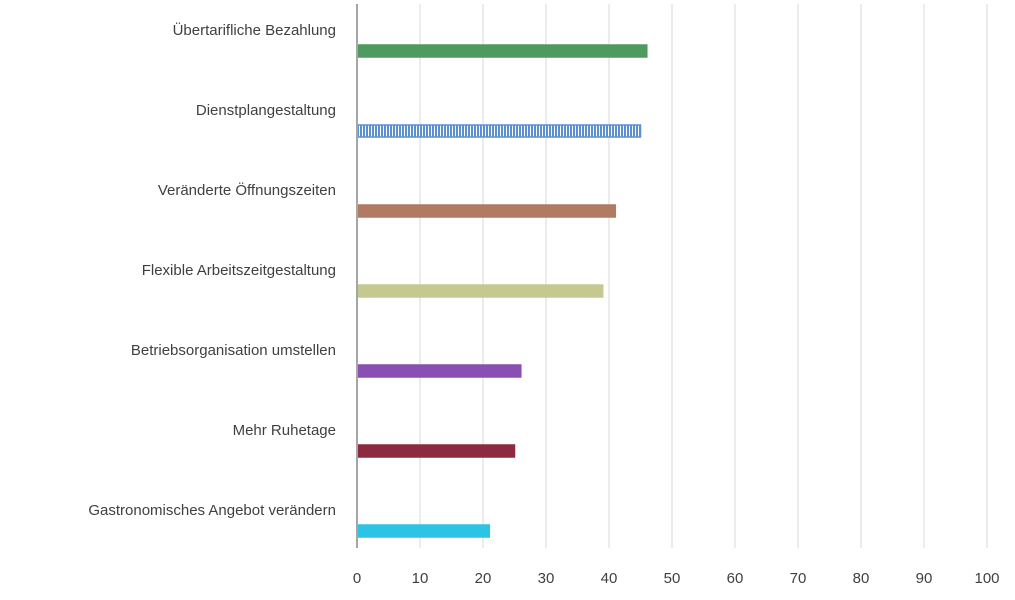 The width and height of the screenshot is (1015, 600). Describe the element at coordinates (546, 578) in the screenshot. I see `x-tick-label: 30` at that location.